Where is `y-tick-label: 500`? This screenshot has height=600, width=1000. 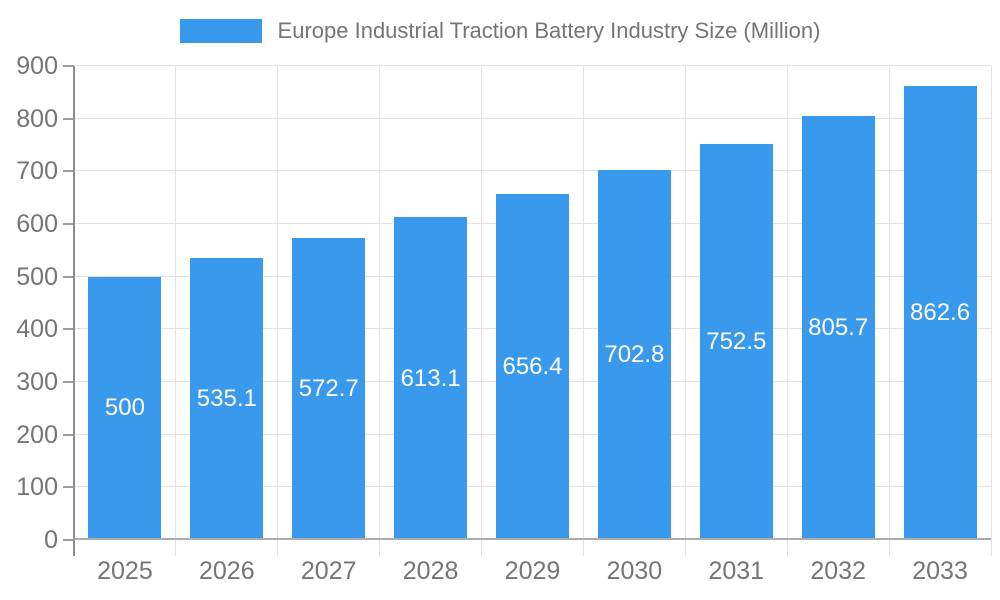 y-tick-label: 500 is located at coordinates (37, 276).